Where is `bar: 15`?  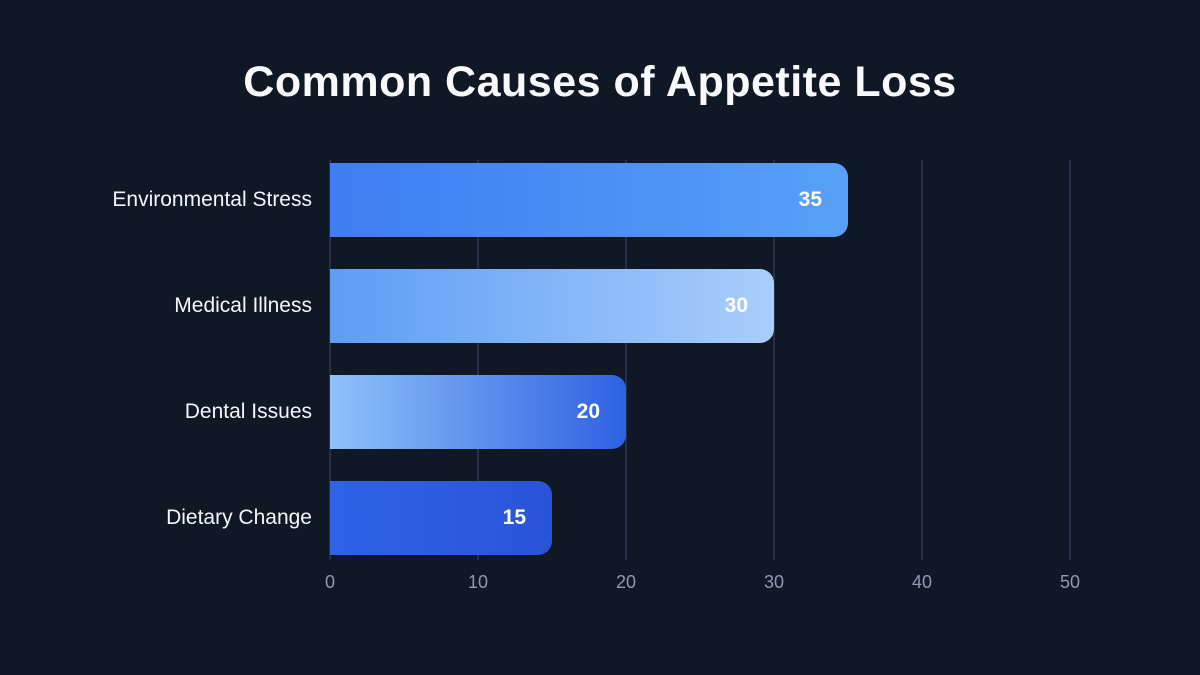 bar: 15 is located at coordinates (441, 518).